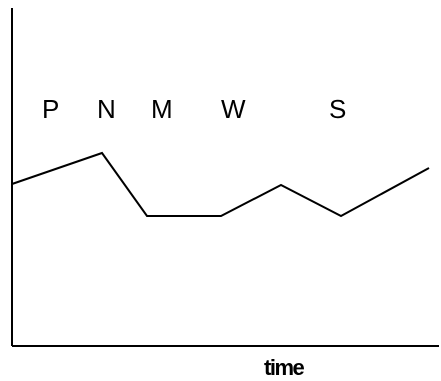 This screenshot has width=441, height=381. I want to click on x-axis-title: time, so click(284, 367).